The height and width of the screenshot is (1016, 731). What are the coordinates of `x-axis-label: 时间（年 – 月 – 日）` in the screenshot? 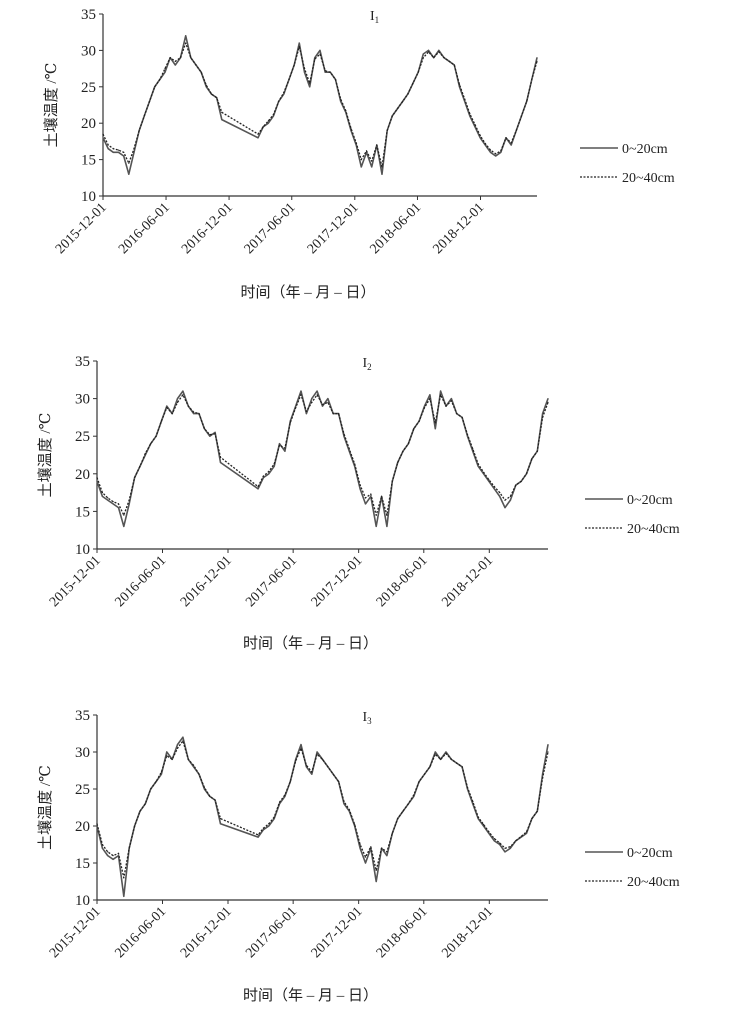 It's located at (307, 292).